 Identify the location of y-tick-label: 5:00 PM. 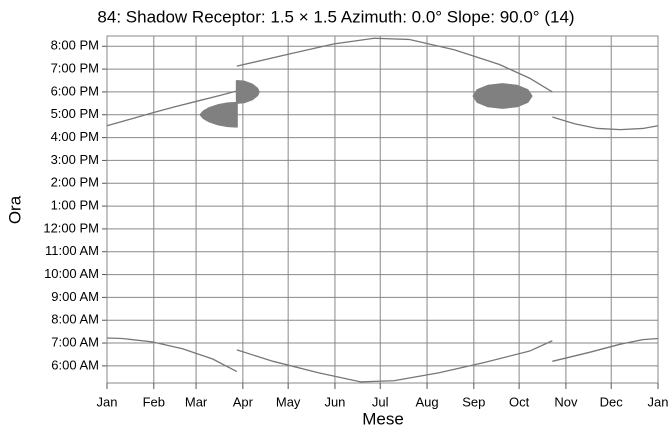
(75, 113).